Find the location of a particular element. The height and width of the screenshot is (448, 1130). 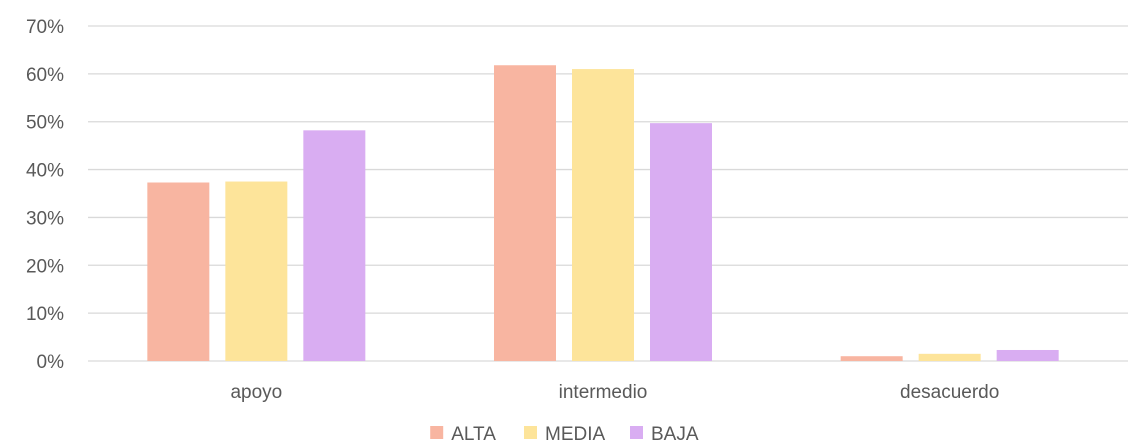

bar-alta-intermedio is located at coordinates (525, 213).